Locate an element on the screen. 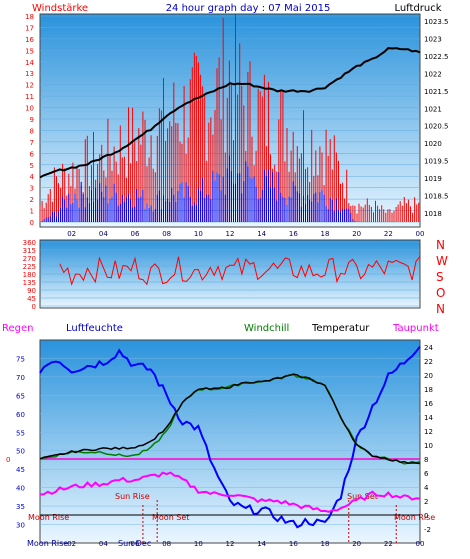 The image size is (470, 559). pressure-tick-label: 1022 is located at coordinates (433, 74).